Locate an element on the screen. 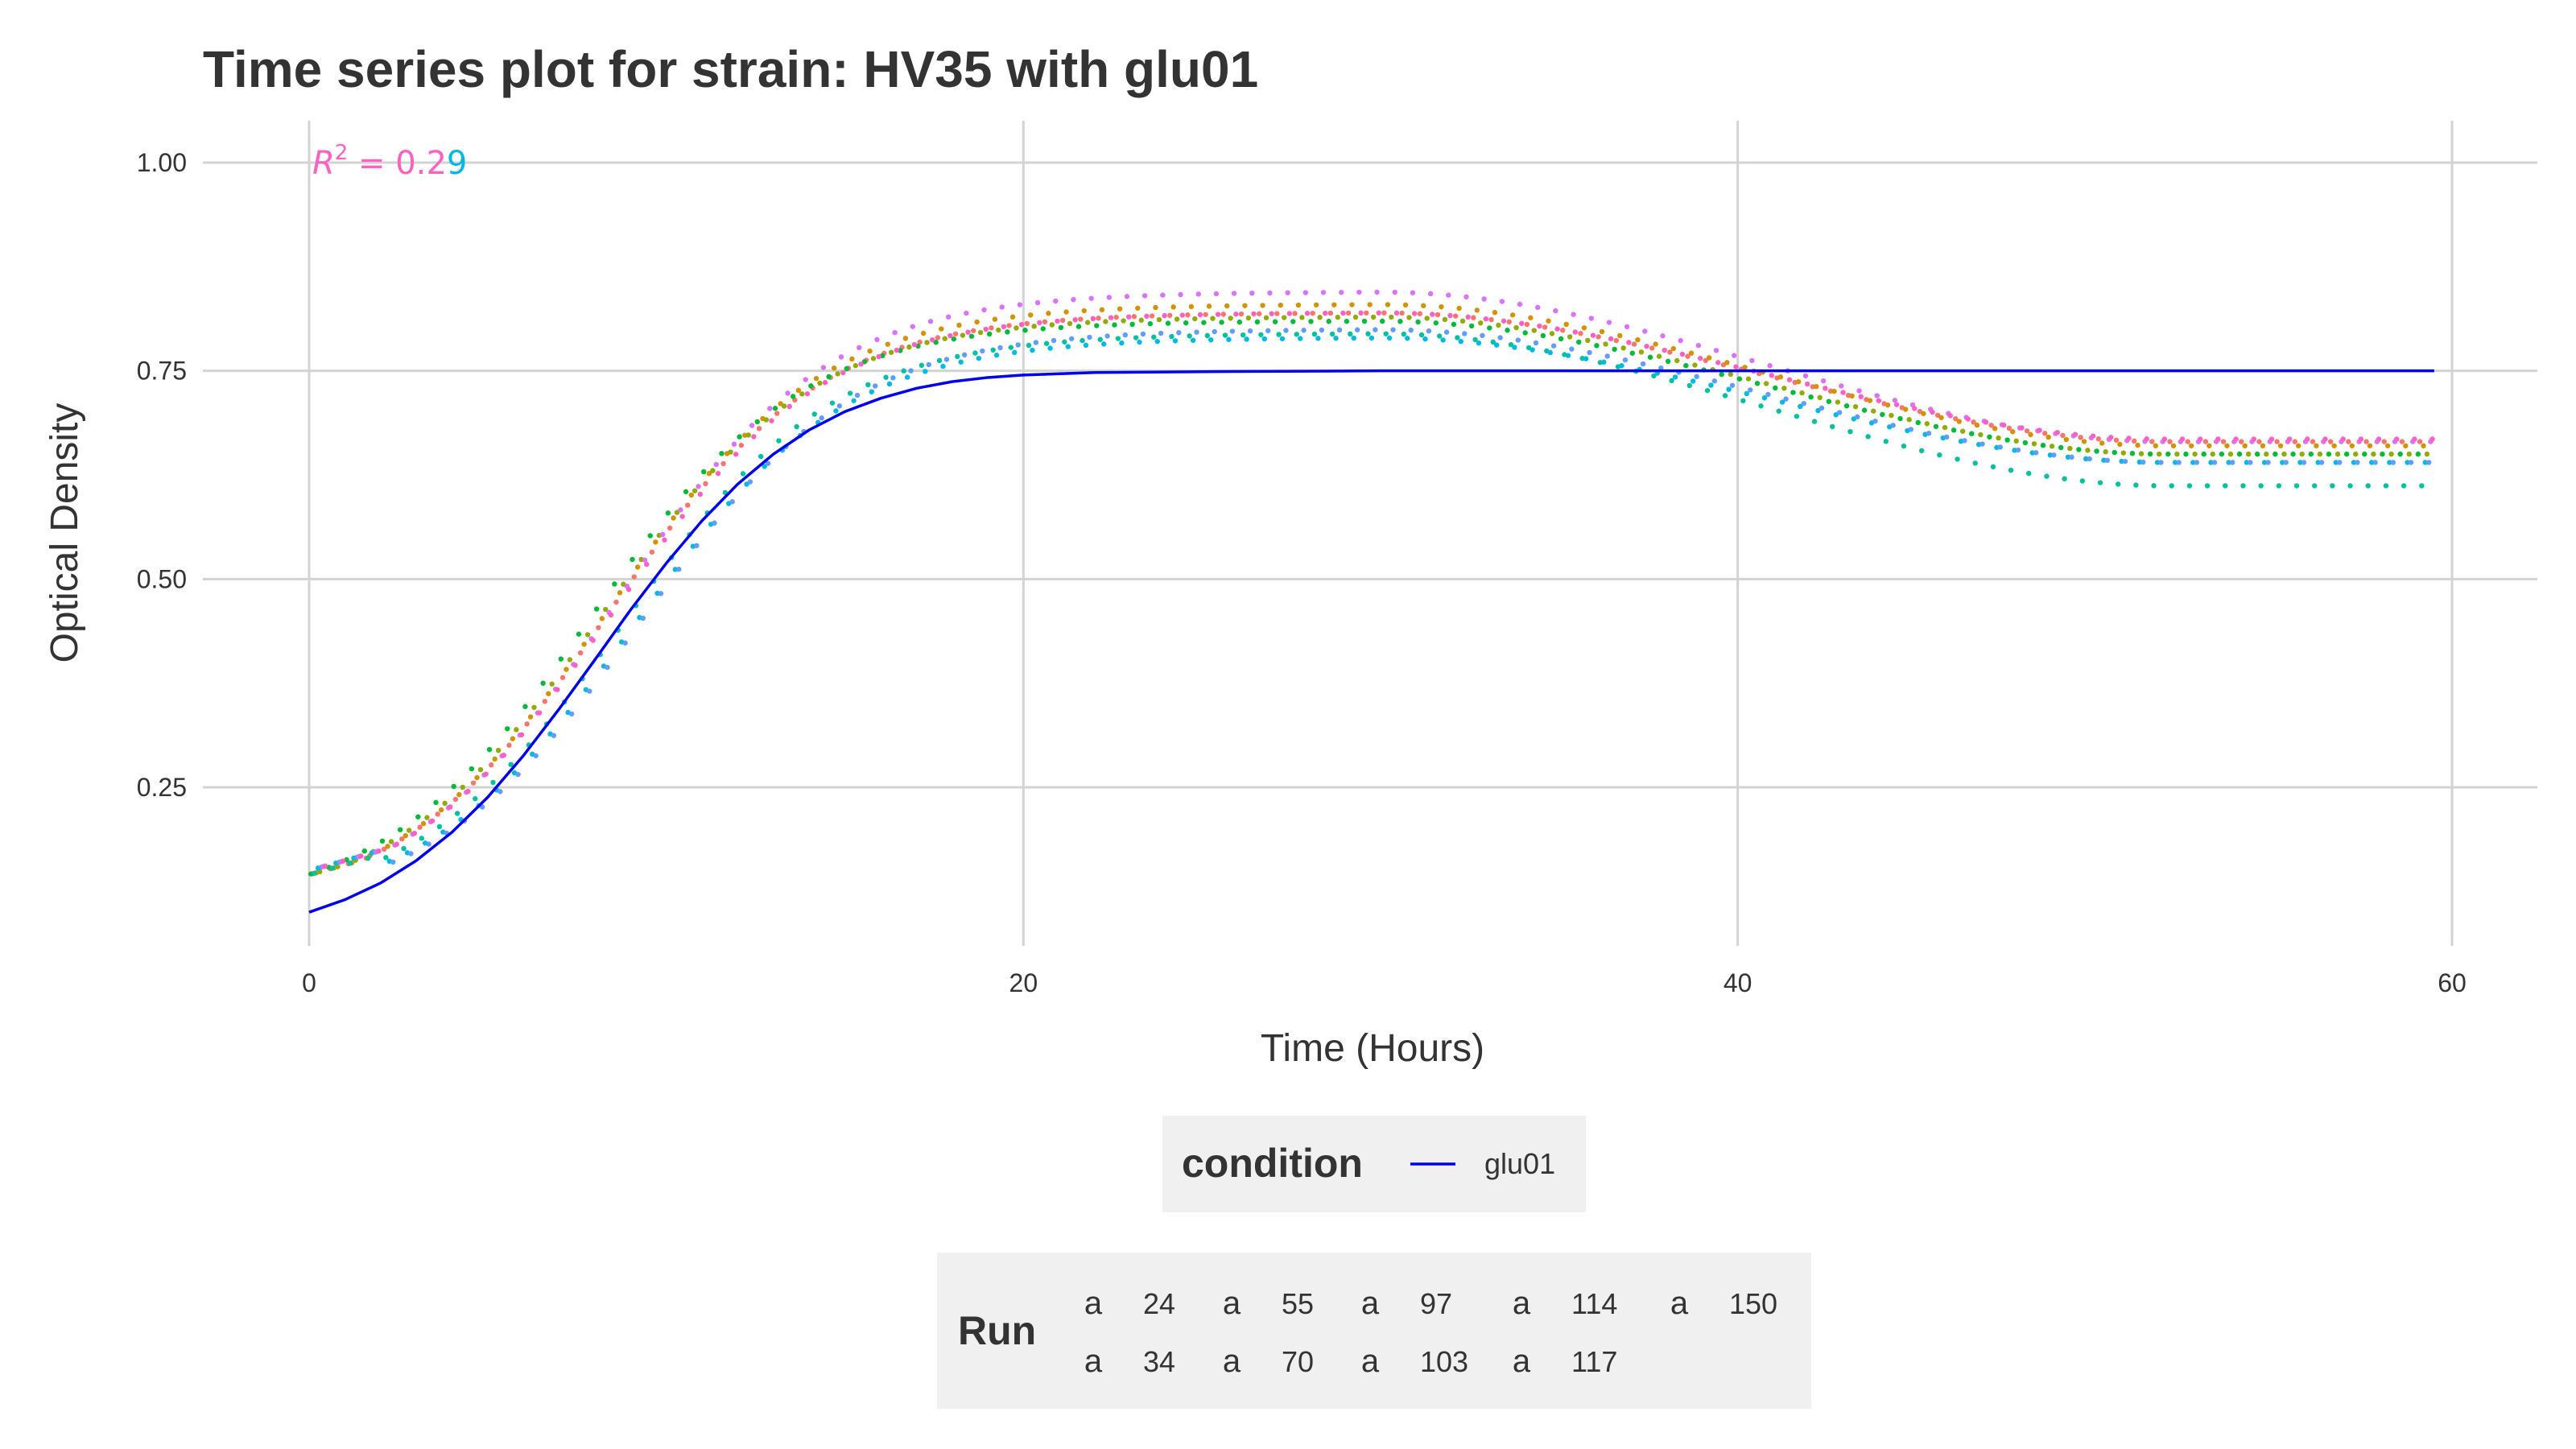 This screenshot has width=2576, height=1449. y-tick-label: 0.25 is located at coordinates (162, 787).